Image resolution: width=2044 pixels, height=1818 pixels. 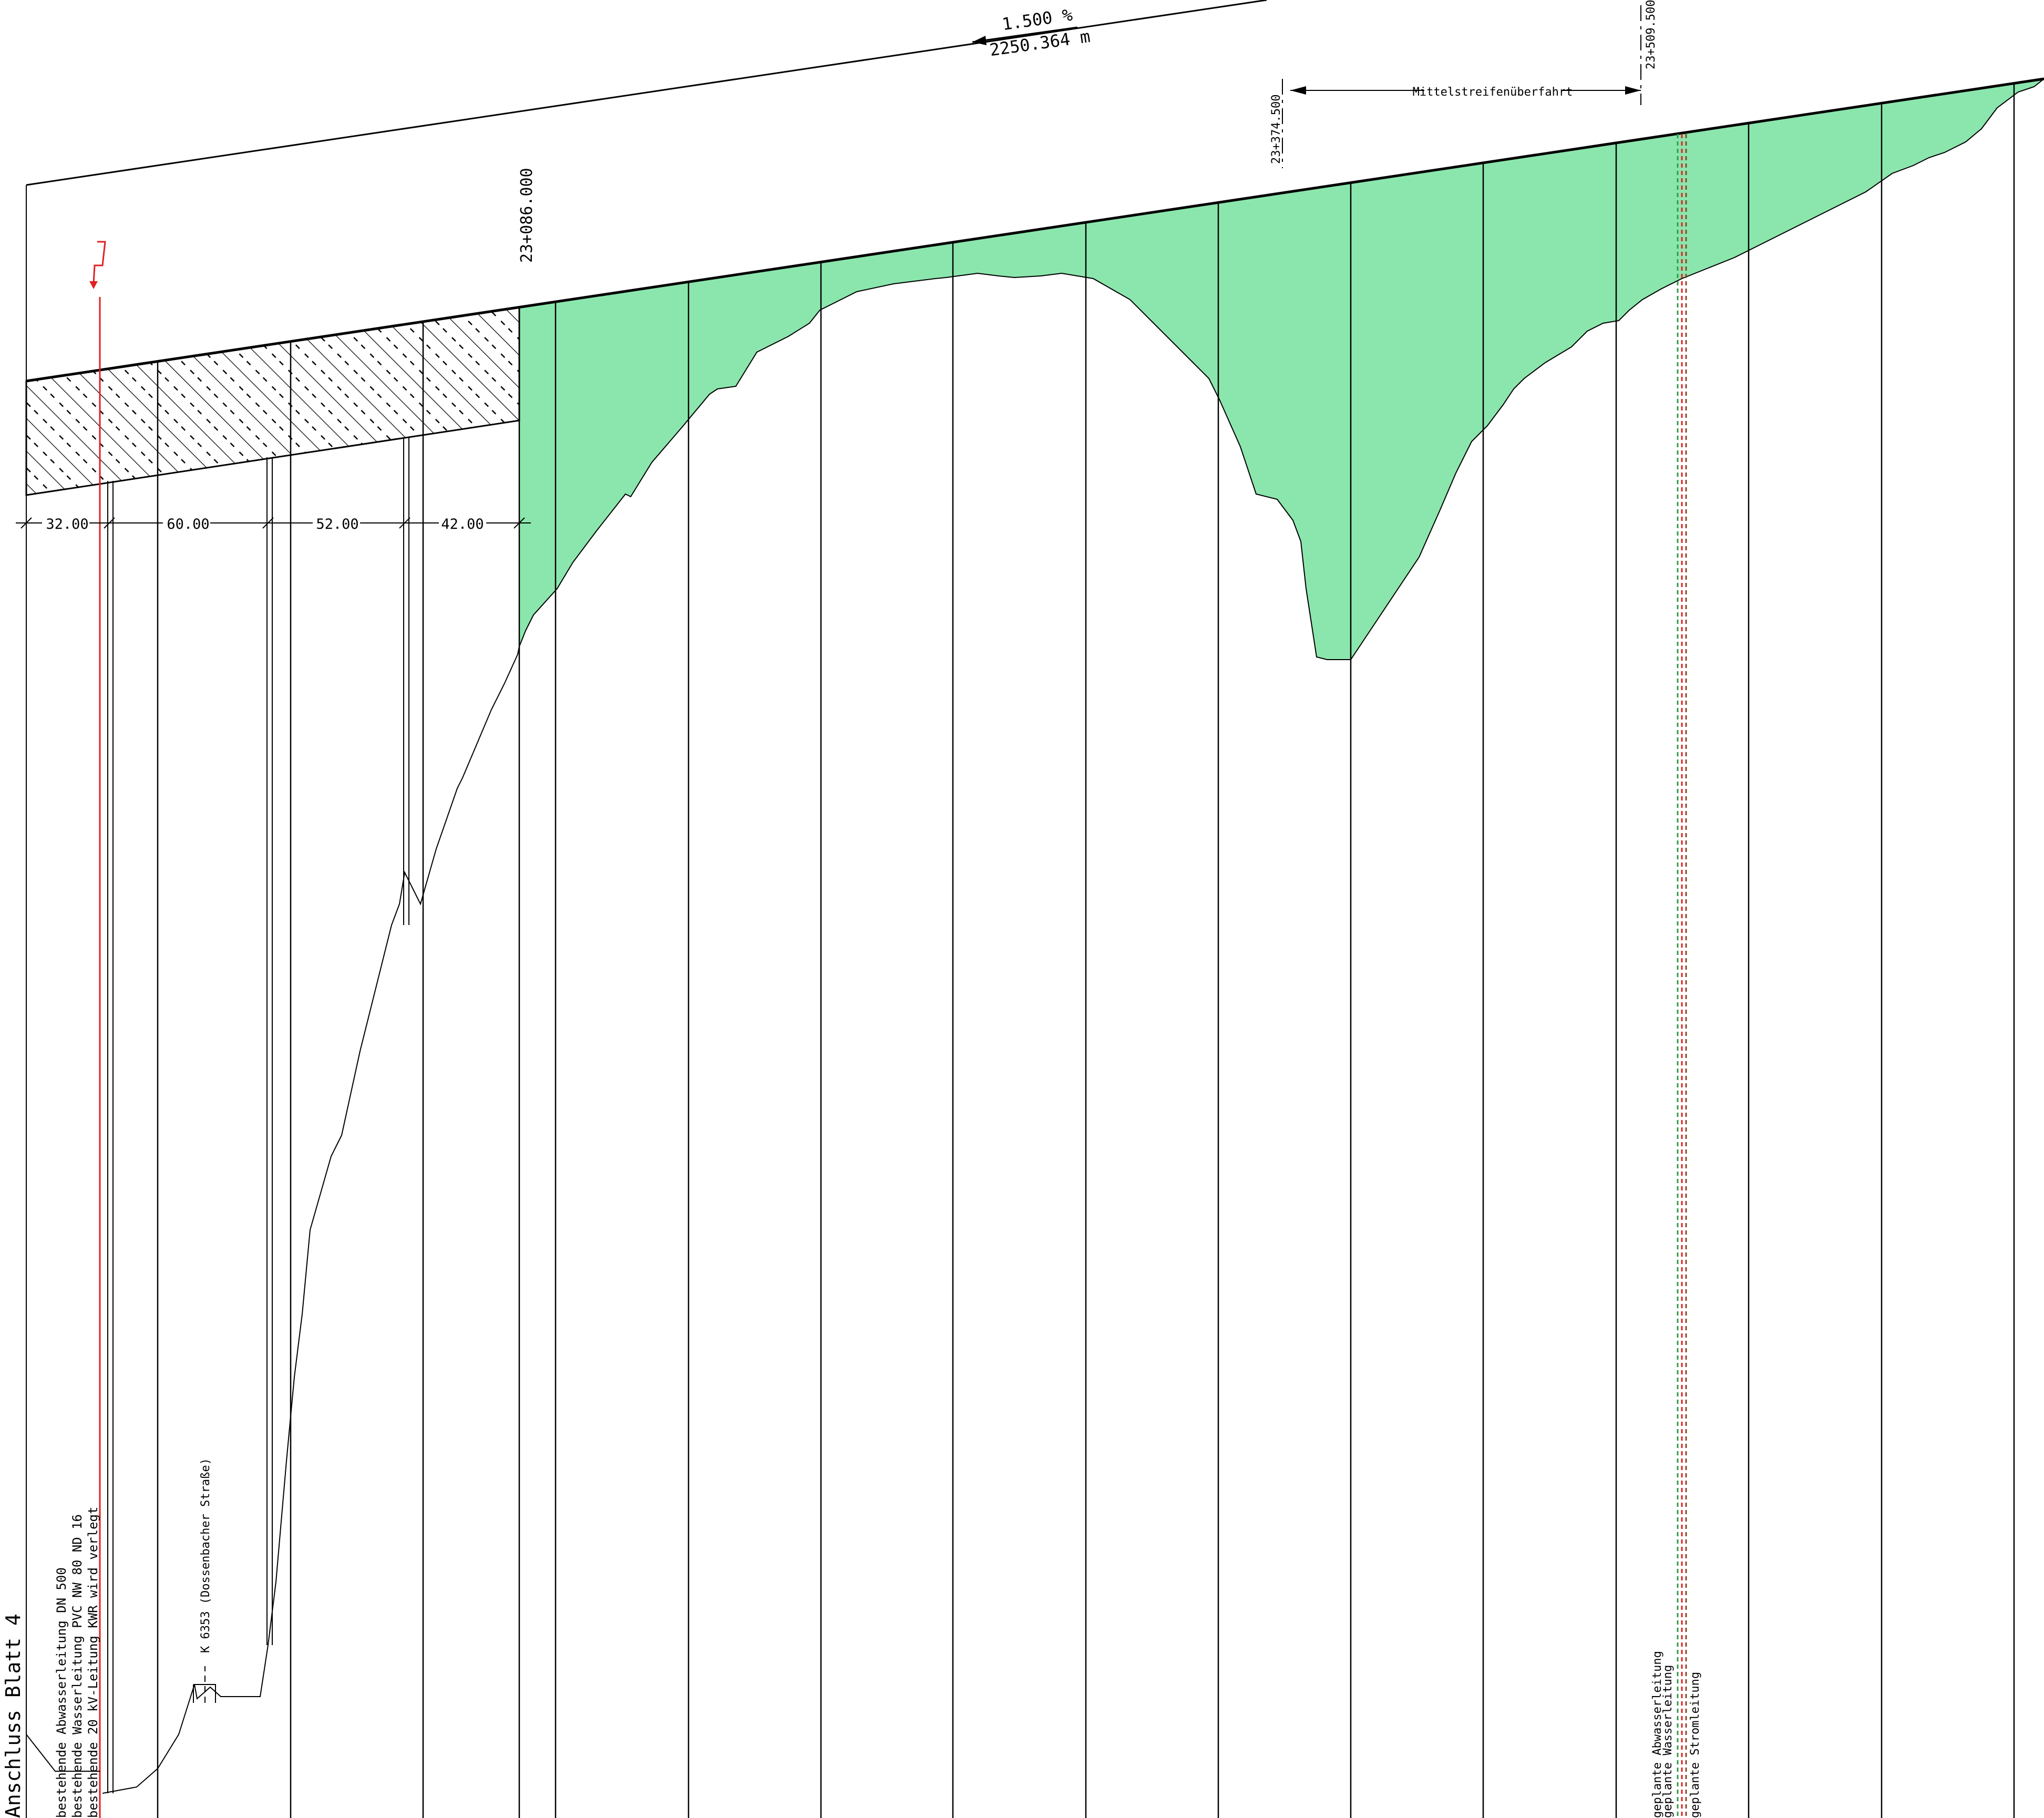 What do you see at coordinates (1657, 1734) in the screenshot?
I see `planned-utility-1: geplante Abwasserleitung` at bounding box center [1657, 1734].